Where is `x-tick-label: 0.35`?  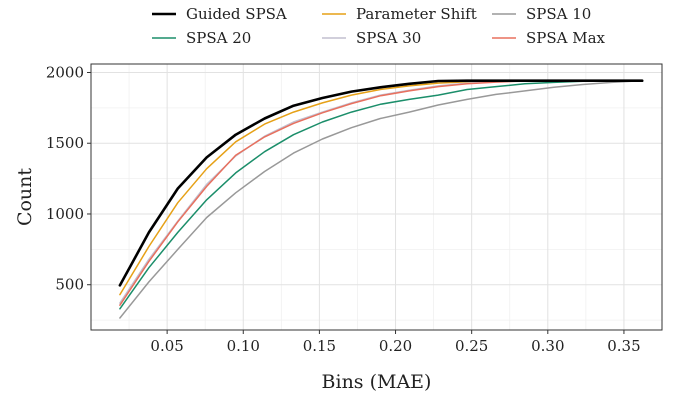 x-tick-label: 0.35 is located at coordinates (623, 346).